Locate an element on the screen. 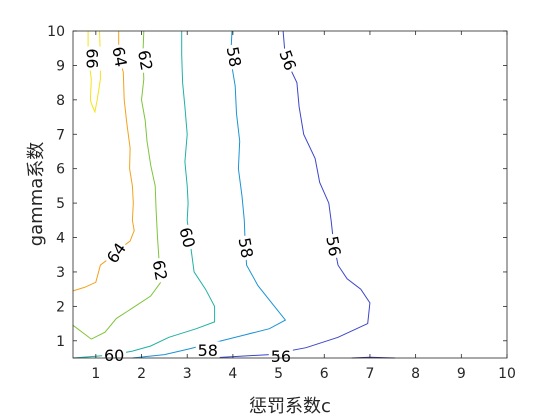 The width and height of the screenshot is (560, 420). x-axis-label: 惩罚系数c is located at coordinates (290, 406).